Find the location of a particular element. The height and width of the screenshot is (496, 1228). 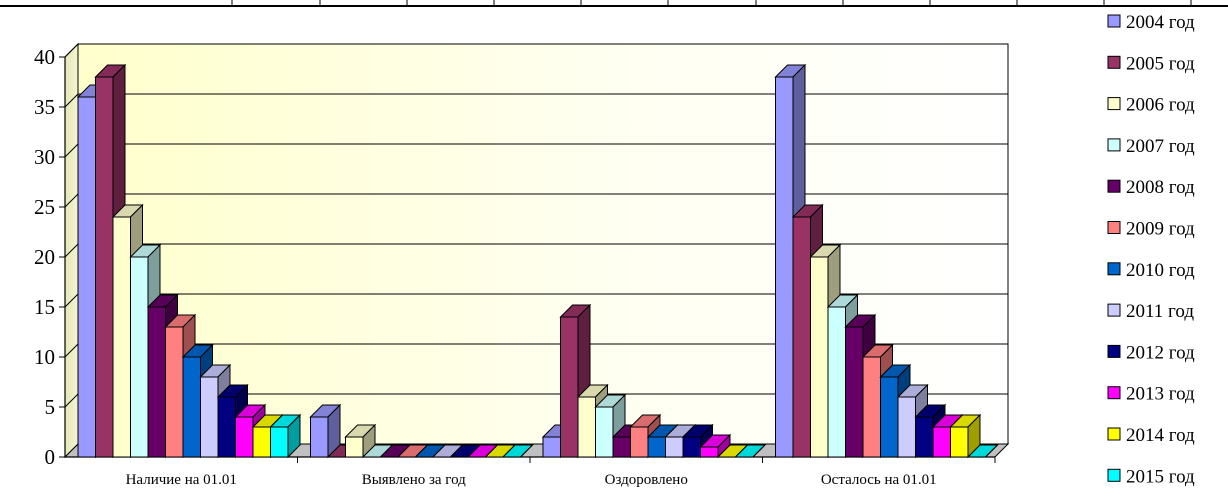

y-tick-label: 20 is located at coordinates (44, 257).